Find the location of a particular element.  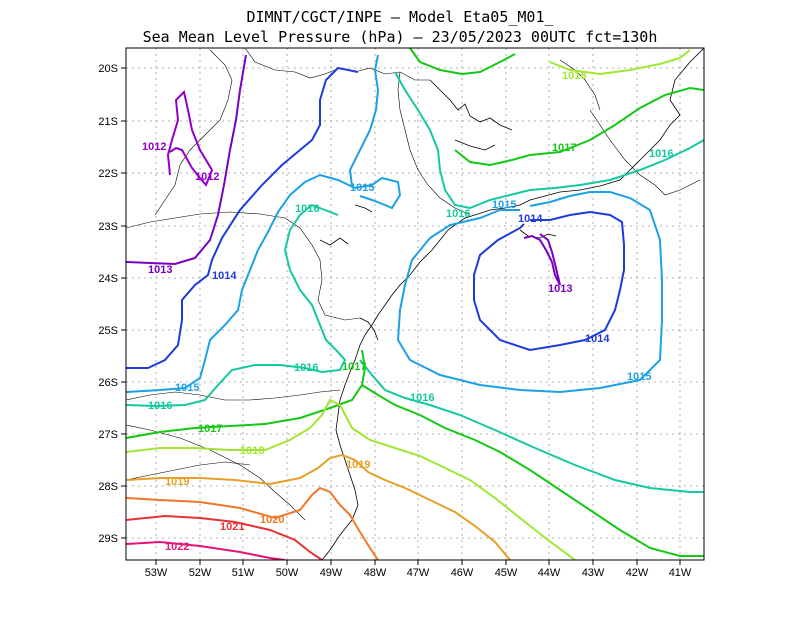

isobar-1014-east is located at coordinates (549, 281).